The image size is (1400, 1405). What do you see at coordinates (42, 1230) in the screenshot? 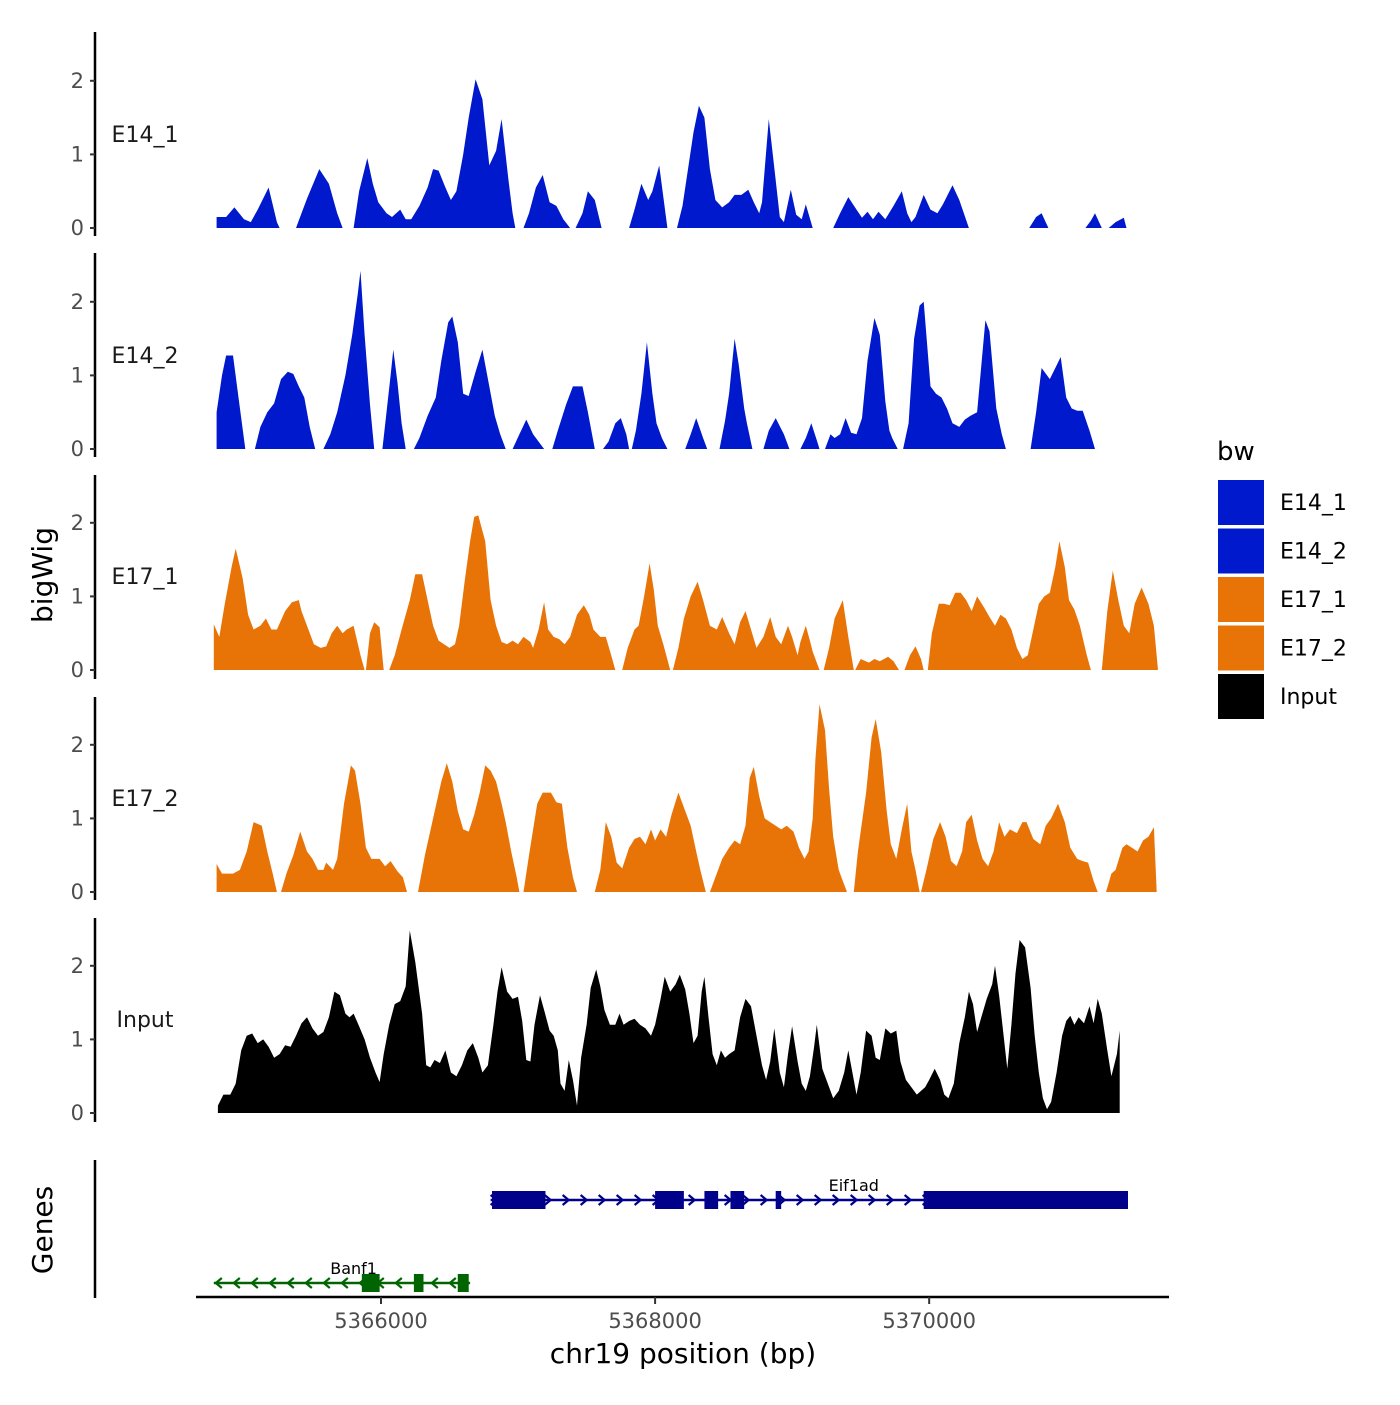
I see `genes-axis-title: Genes` at bounding box center [42, 1230].